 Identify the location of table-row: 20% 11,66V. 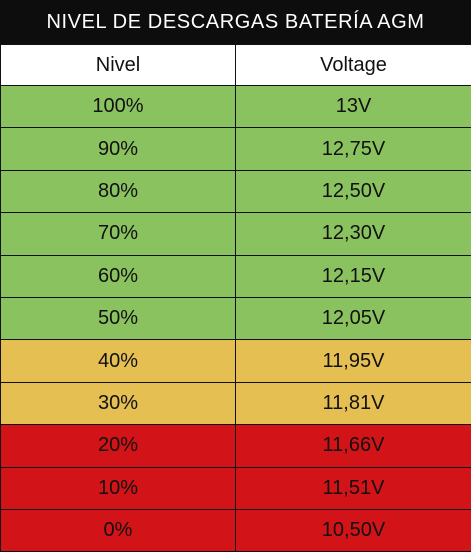
(236, 446).